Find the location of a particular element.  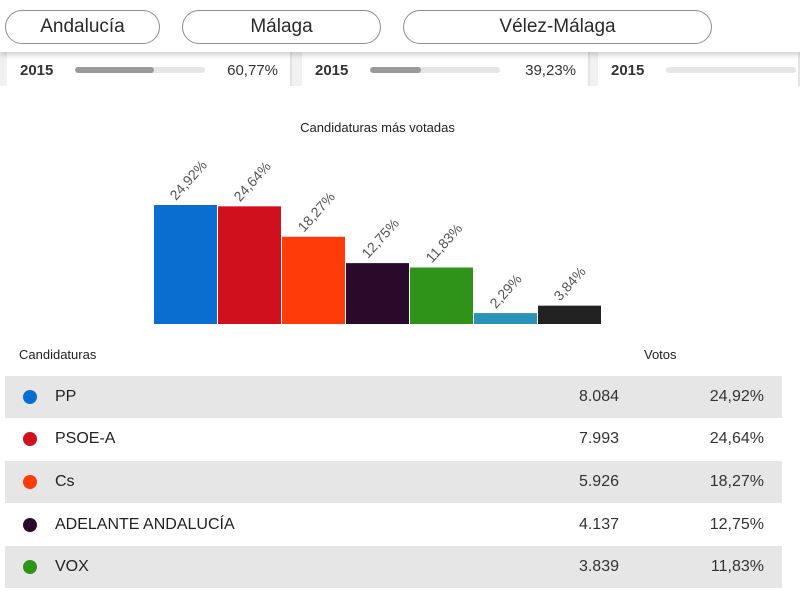

party-name: PP is located at coordinates (66, 396).